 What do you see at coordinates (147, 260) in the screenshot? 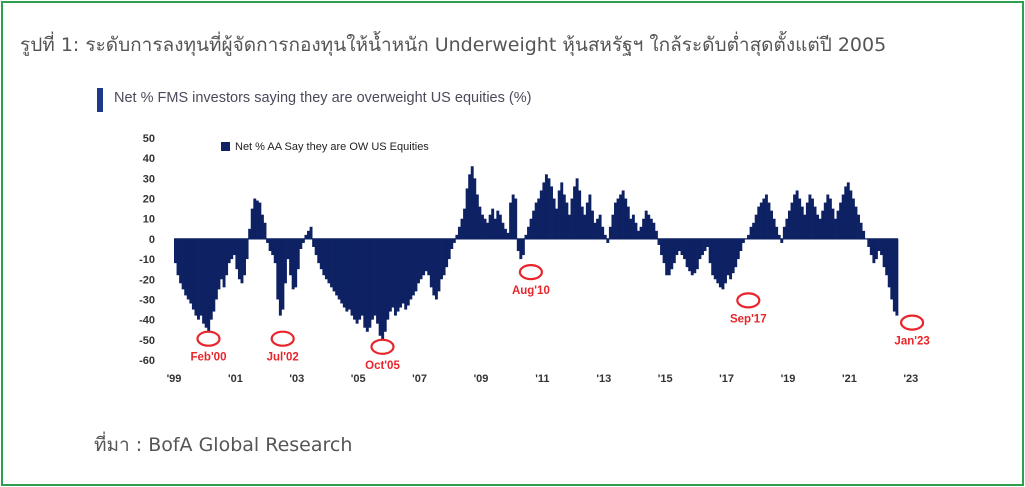
I see `y-tick-label: -10` at bounding box center [147, 260].